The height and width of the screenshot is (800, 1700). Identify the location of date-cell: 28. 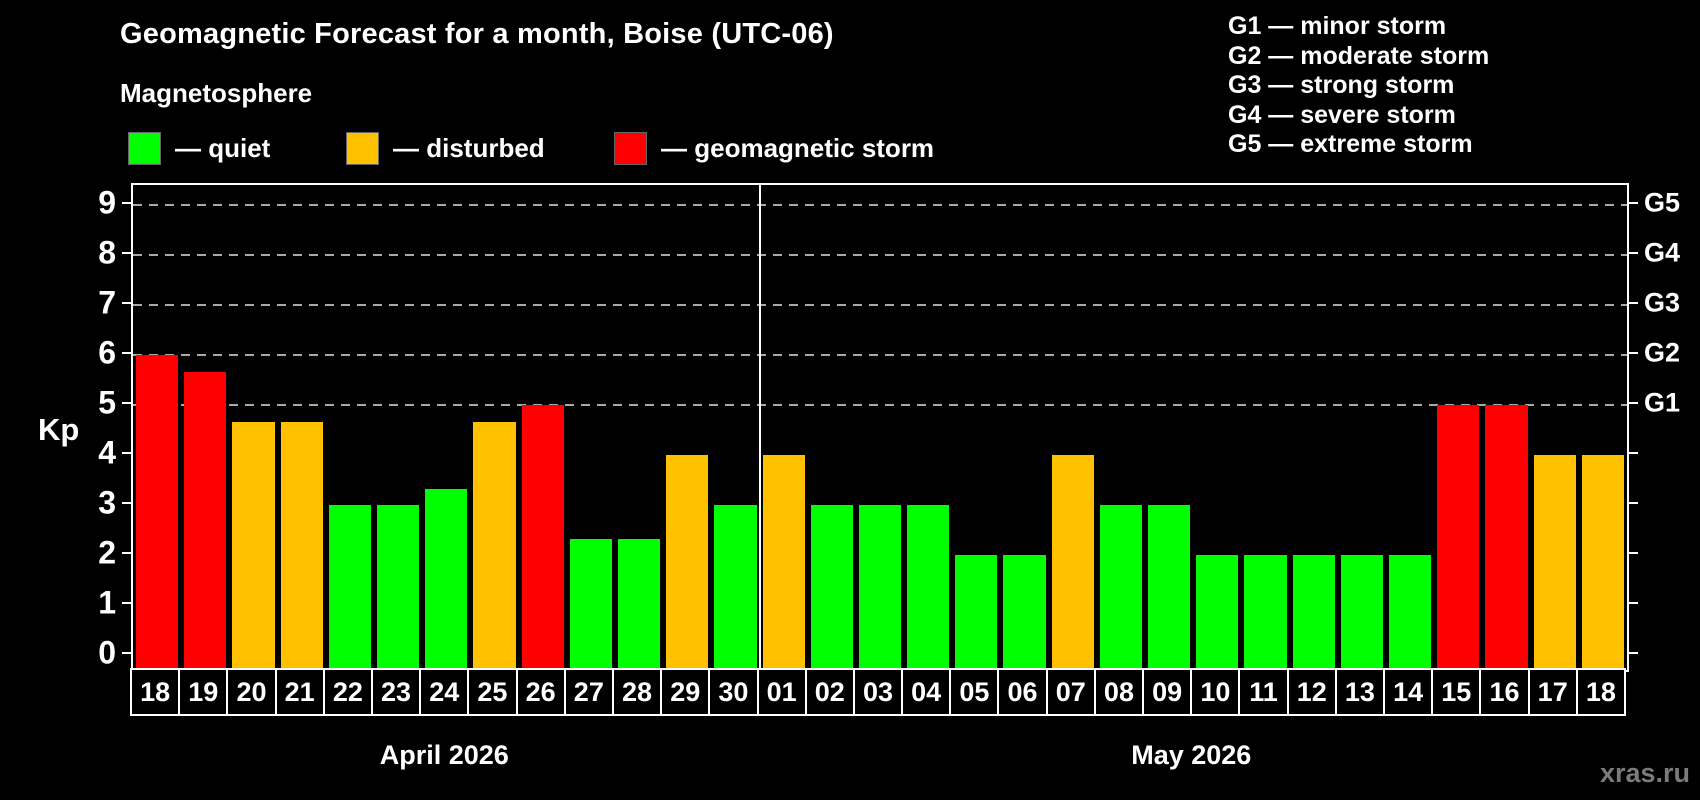
(637, 692).